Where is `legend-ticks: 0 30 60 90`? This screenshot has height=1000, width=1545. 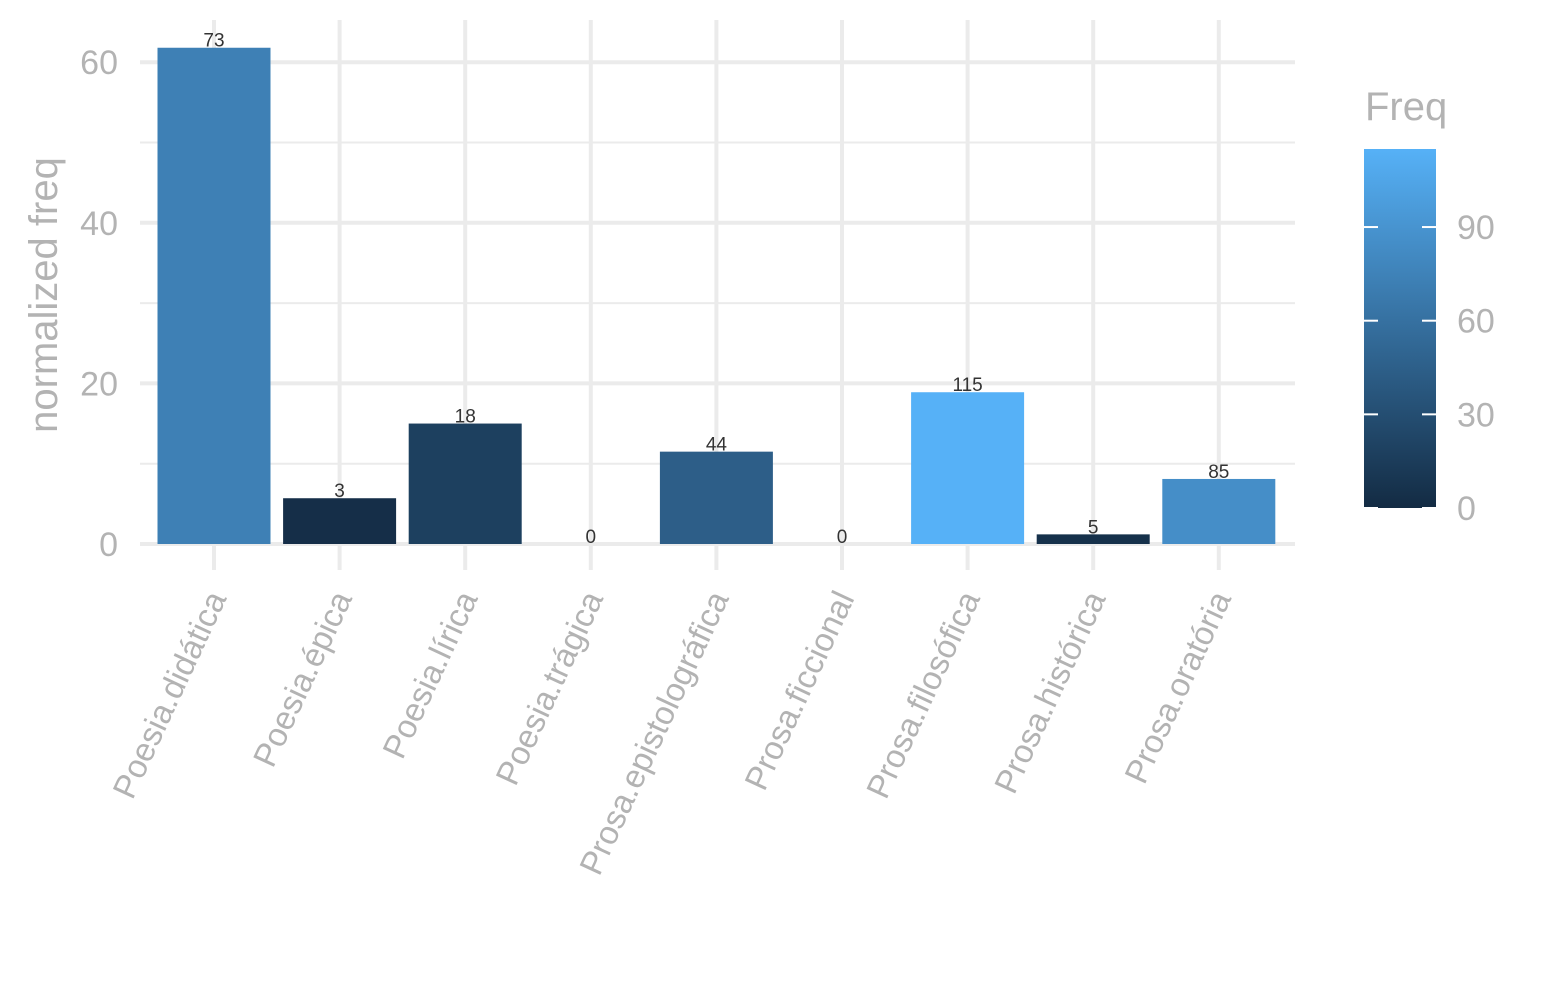 legend-ticks: 0 30 60 90 is located at coordinates (1429, 368).